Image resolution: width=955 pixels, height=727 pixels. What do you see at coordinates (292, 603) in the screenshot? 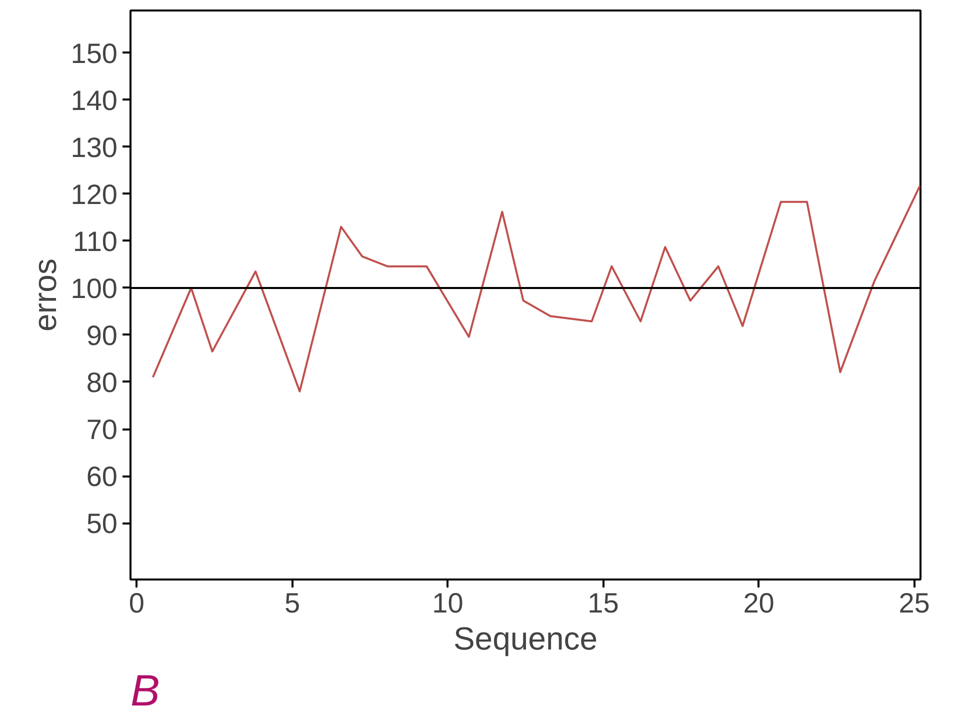
I see `x-tick-label: 5` at bounding box center [292, 603].